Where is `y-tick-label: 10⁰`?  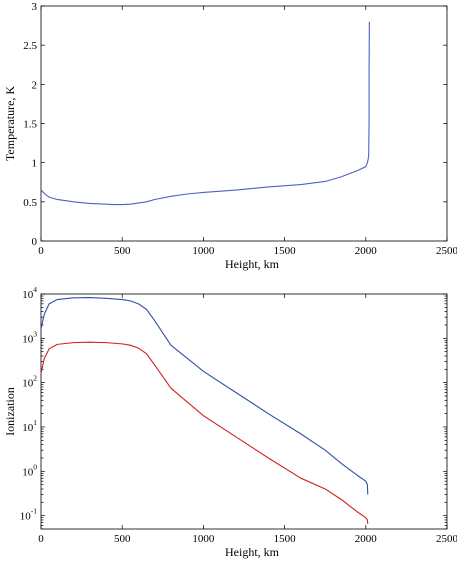
y-tick-label: 10⁰ is located at coordinates (29, 470).